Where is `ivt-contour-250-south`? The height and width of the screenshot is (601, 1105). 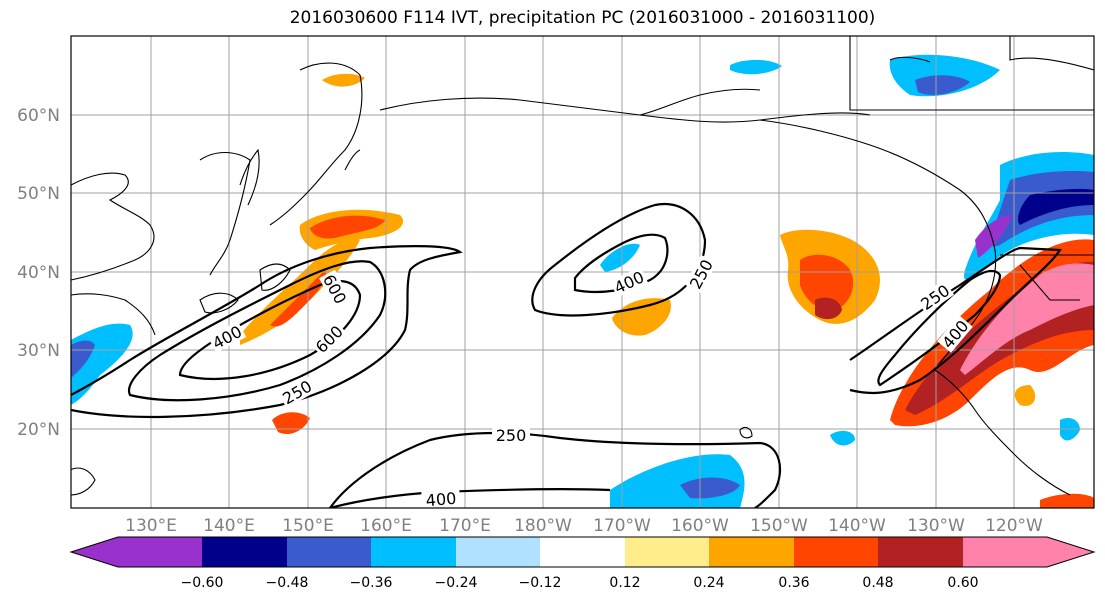 ivt-contour-250-south is located at coordinates (555, 469).